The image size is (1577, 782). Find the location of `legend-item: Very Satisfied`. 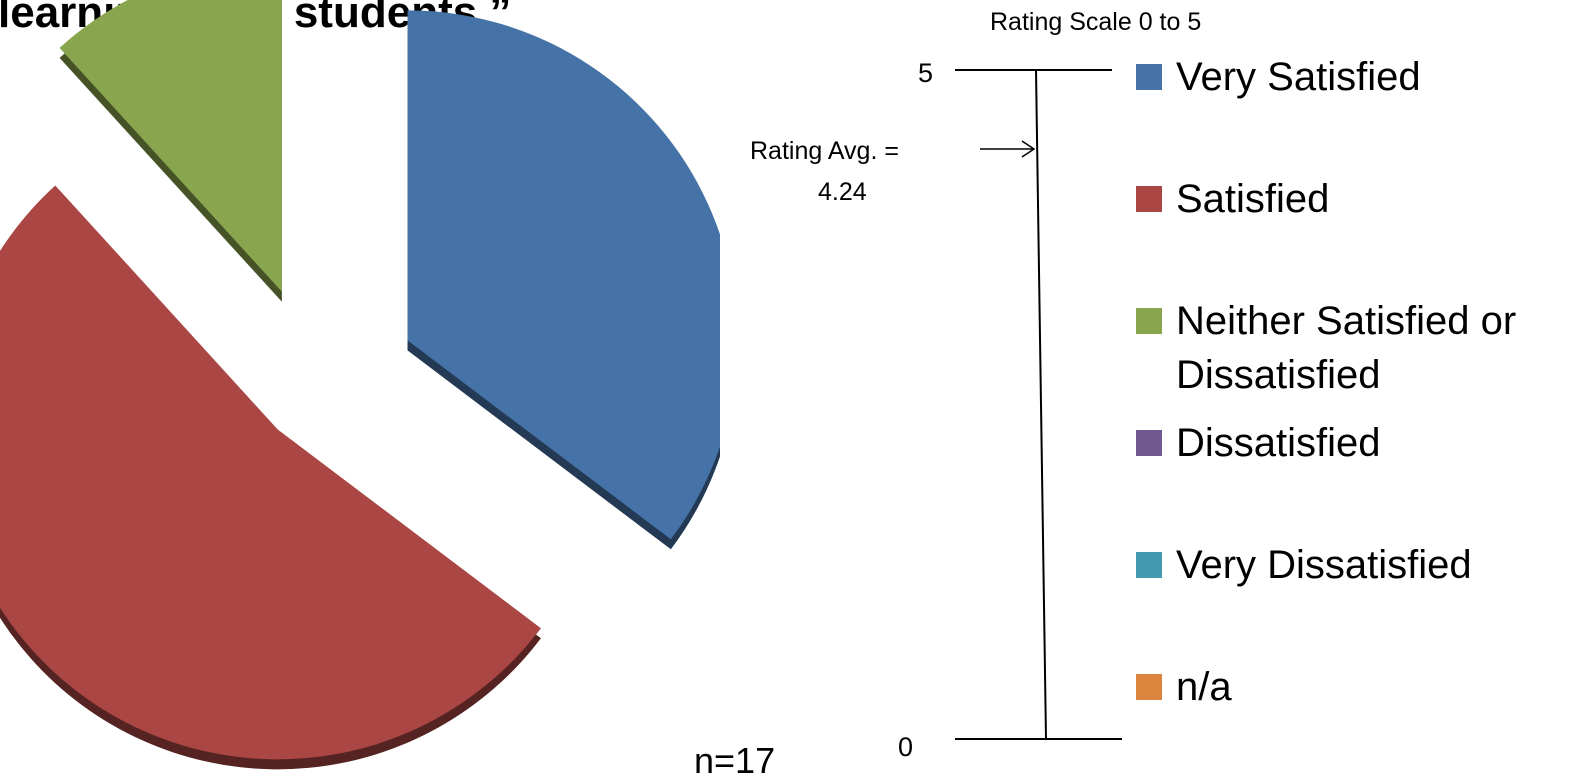

legend-item: Very Satisfied is located at coordinates (1356, 77).